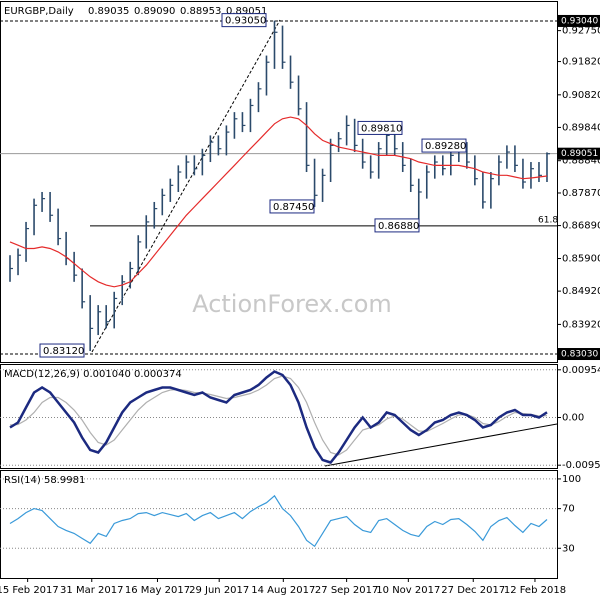  I want to click on x-tick-label: 15 Feb 2017, so click(29, 590).